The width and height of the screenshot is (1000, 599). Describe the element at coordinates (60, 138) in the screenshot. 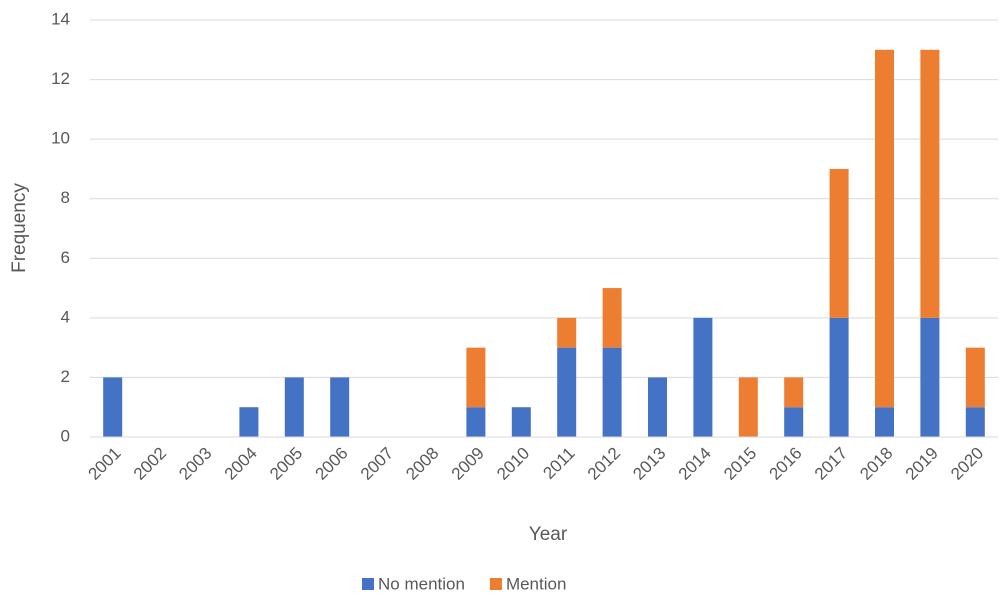

I see `y-tick-label: 10` at that location.